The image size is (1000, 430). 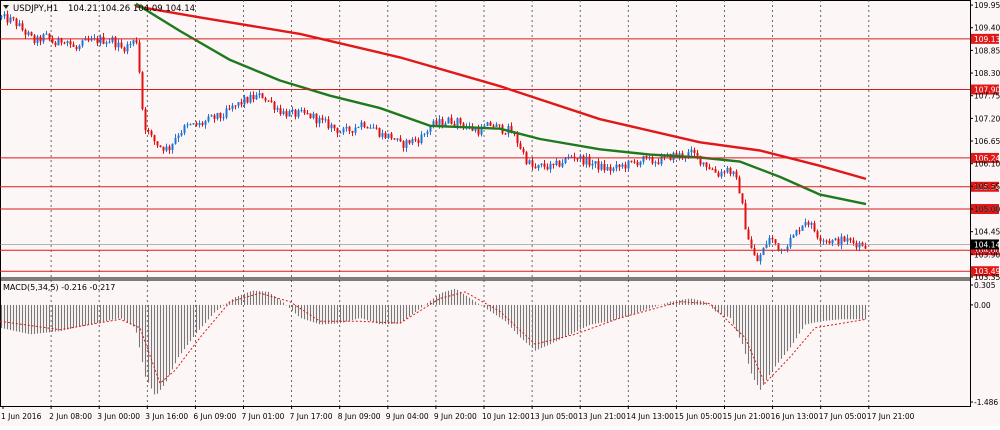 What do you see at coordinates (987, 39) in the screenshot?
I see `level-label: 109.13` at bounding box center [987, 39].